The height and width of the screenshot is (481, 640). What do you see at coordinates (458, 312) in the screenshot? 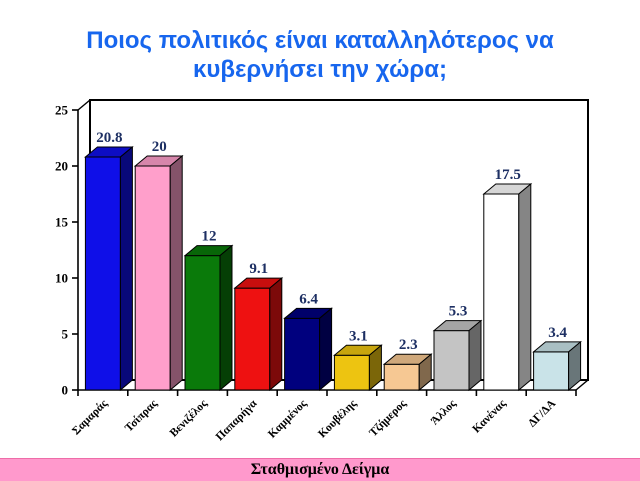
I see `value-label: 5.3` at bounding box center [458, 312].